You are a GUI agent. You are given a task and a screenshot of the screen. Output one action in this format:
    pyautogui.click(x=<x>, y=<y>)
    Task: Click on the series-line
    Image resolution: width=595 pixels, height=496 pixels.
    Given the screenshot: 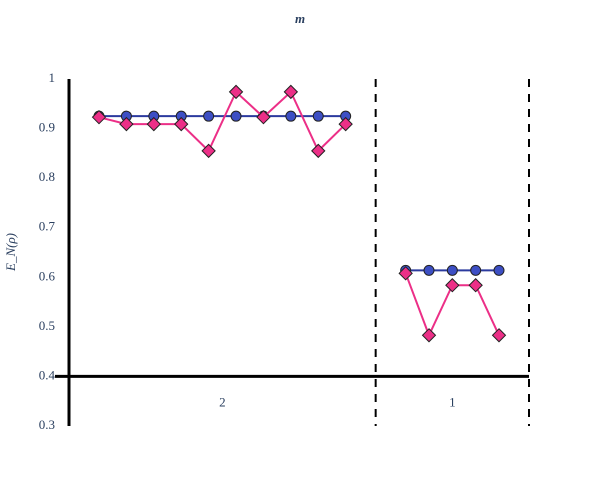 What is the action you would take?
    pyautogui.click(x=222, y=121)
    